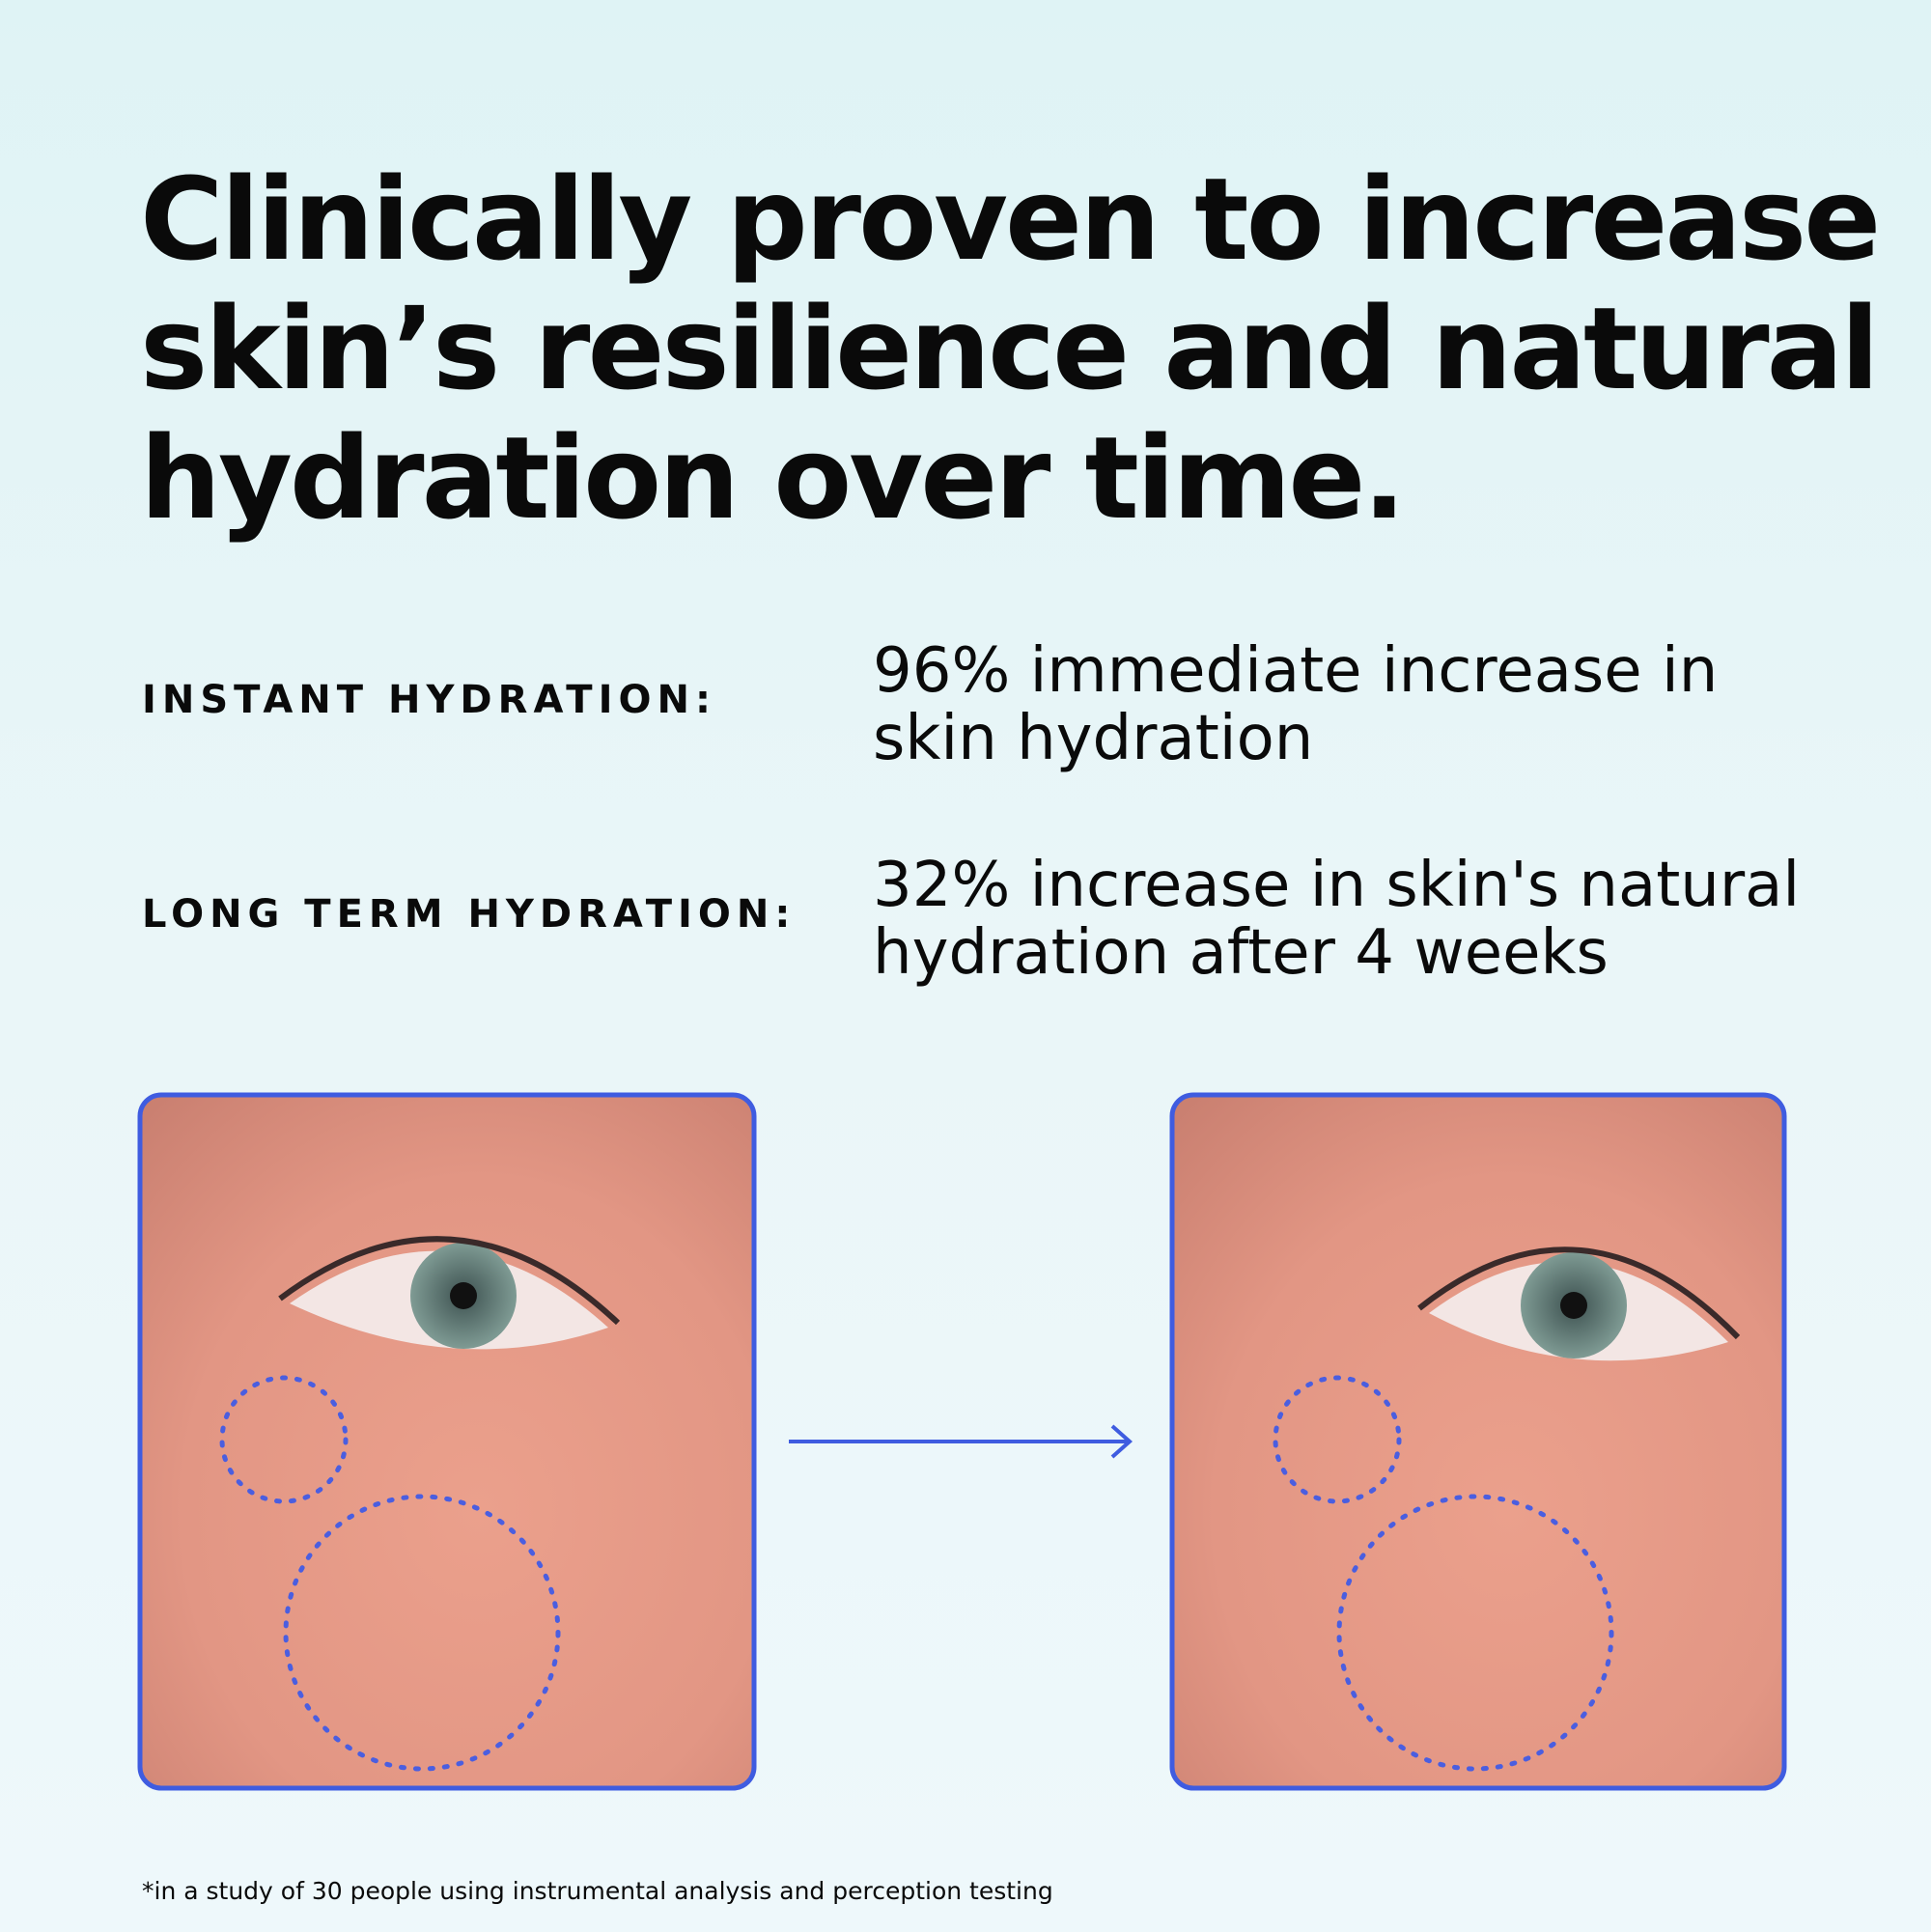 The width and height of the screenshot is (1931, 1932). I want to click on stat-label: LONG TERM HYDRATION:, so click(469, 915).